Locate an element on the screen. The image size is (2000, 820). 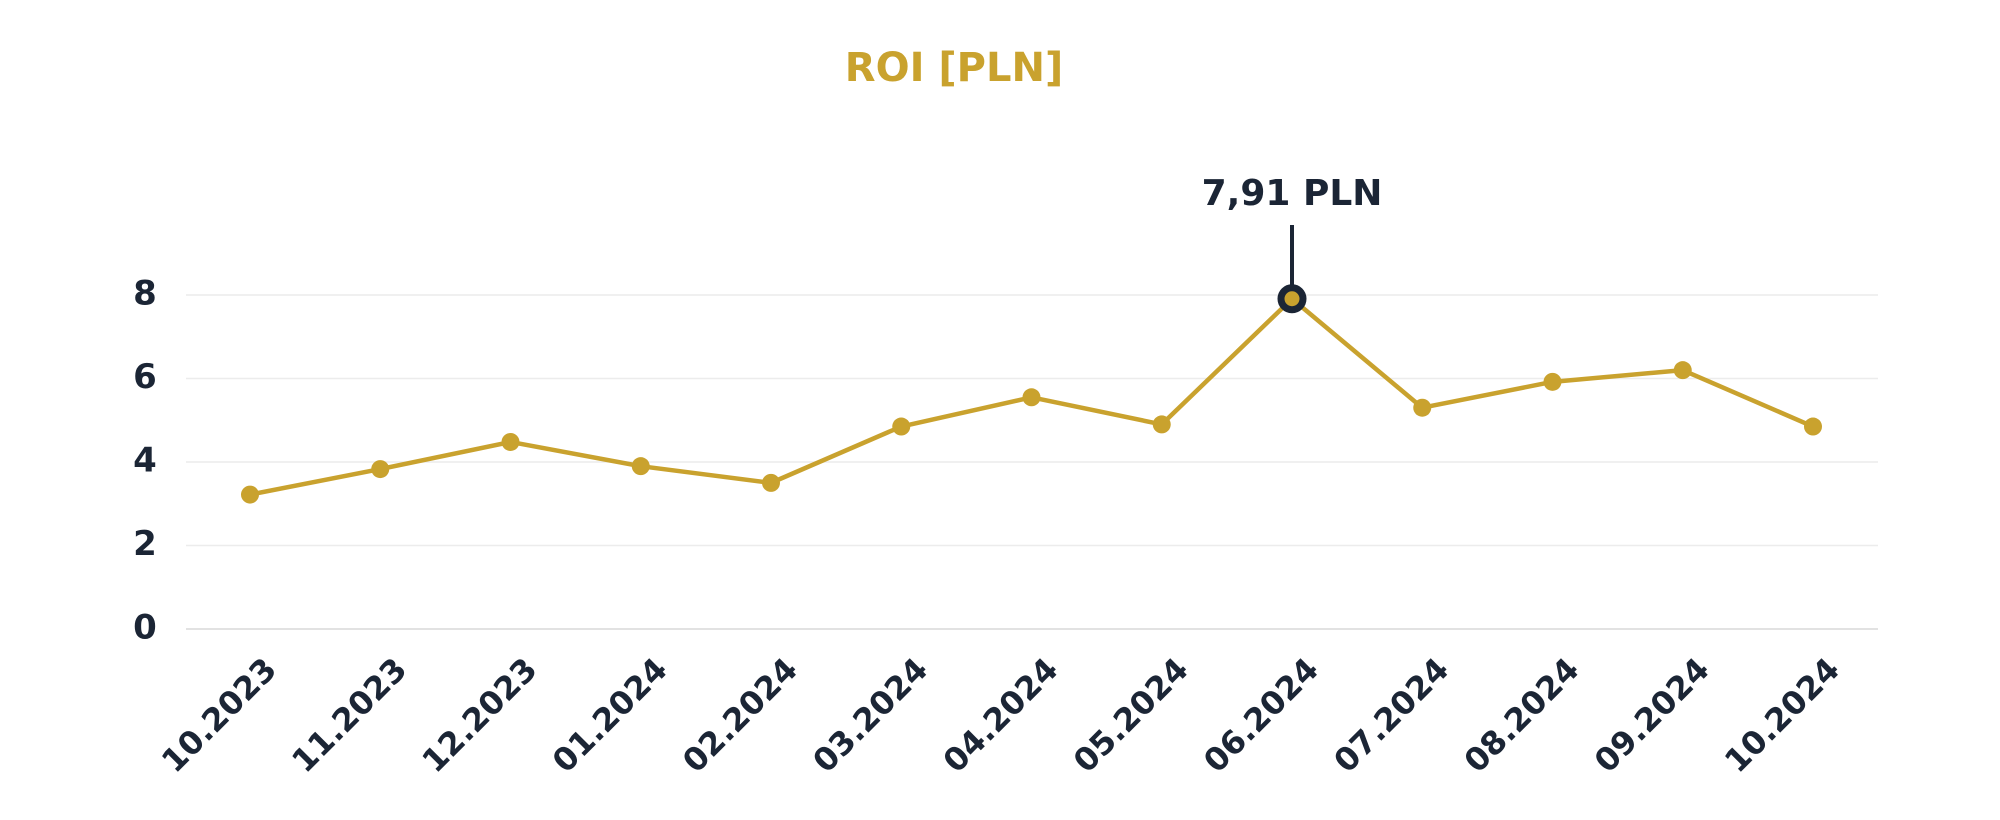
y-tick-label: 0 is located at coordinates (145, 628).